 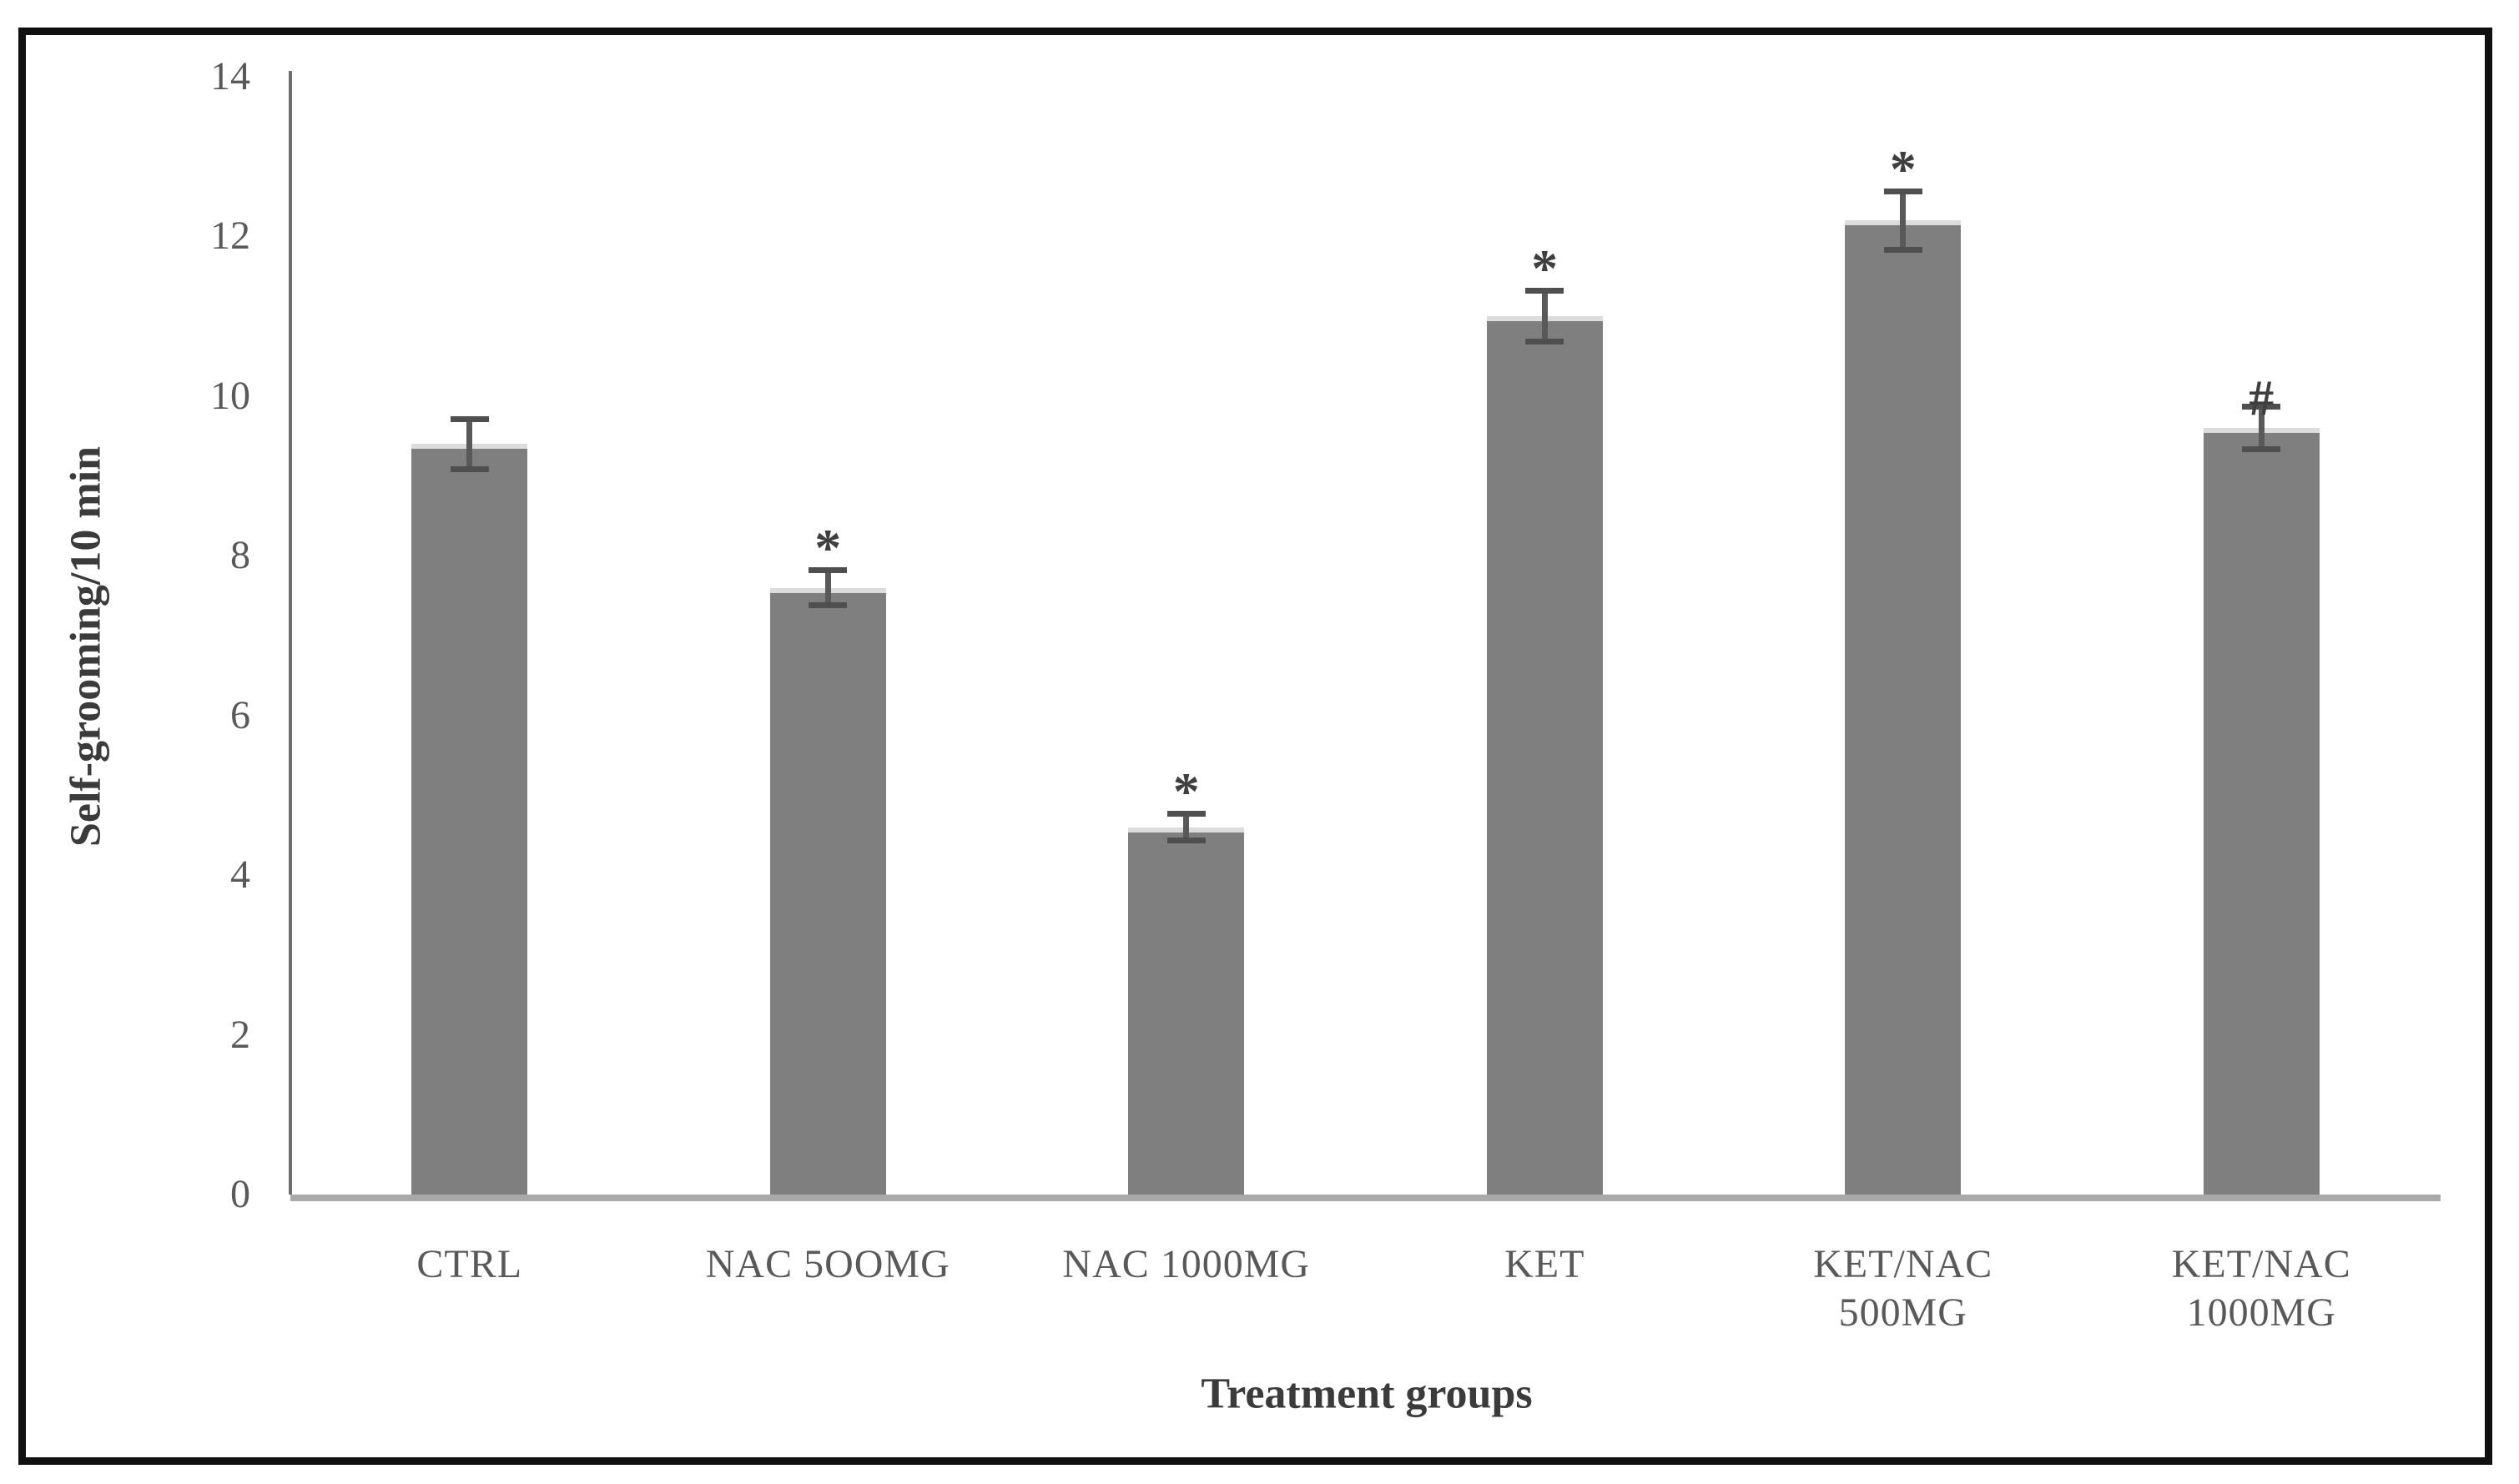 What do you see at coordinates (2261, 812) in the screenshot?
I see `bar-ket-nac-1000mg` at bounding box center [2261, 812].